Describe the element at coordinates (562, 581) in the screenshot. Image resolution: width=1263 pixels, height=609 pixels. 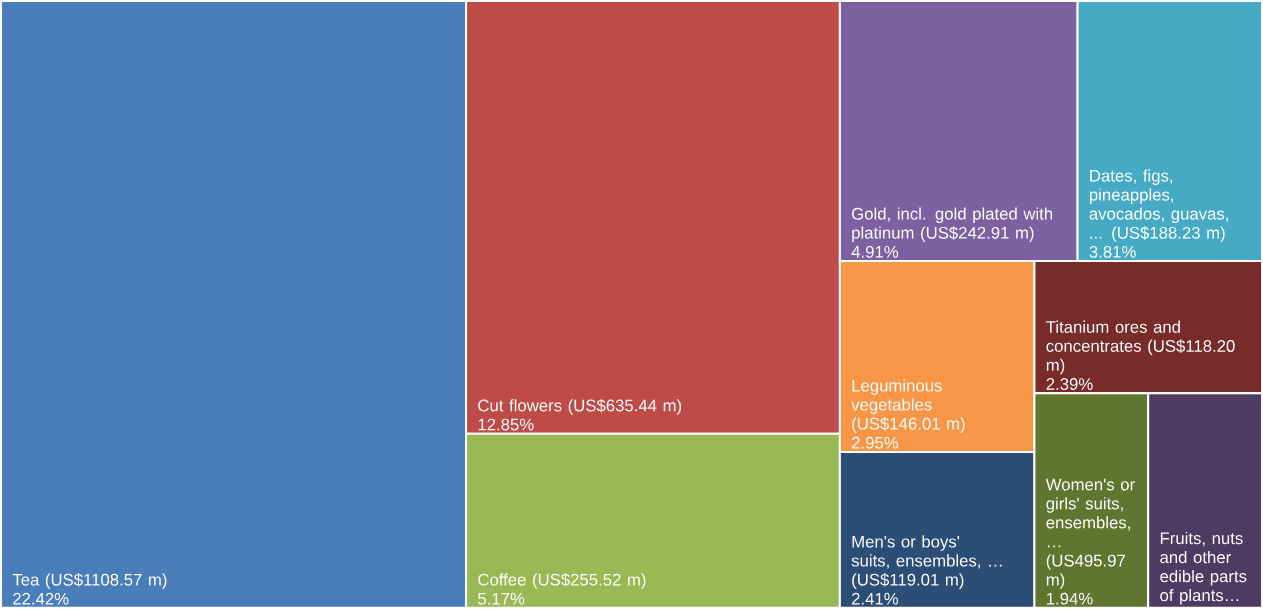
I see `category-label: Coffee (US$255.52 m)` at that location.